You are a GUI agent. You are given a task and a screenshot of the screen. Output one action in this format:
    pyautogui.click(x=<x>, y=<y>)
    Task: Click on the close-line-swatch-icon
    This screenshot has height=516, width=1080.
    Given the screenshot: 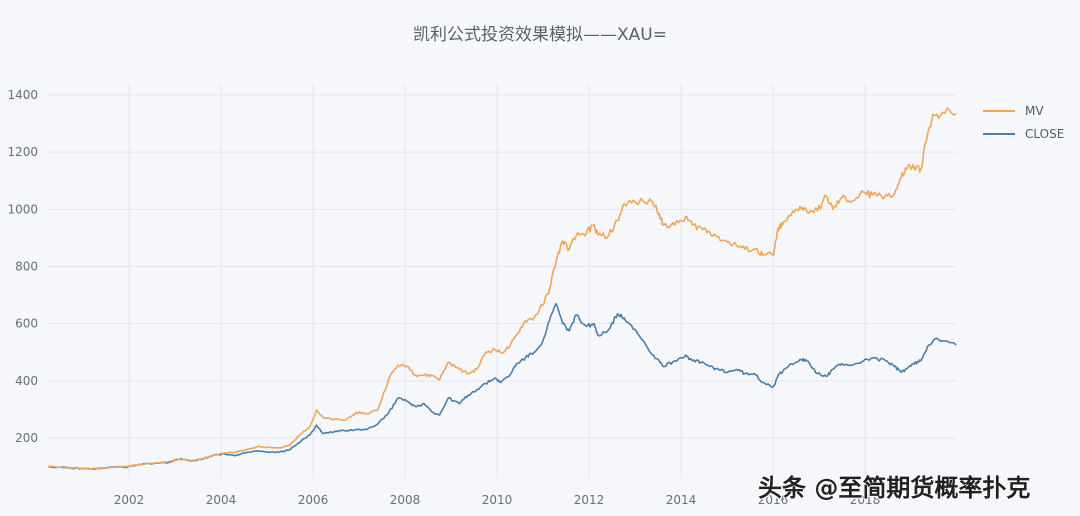 What is the action you would take?
    pyautogui.click(x=999, y=133)
    